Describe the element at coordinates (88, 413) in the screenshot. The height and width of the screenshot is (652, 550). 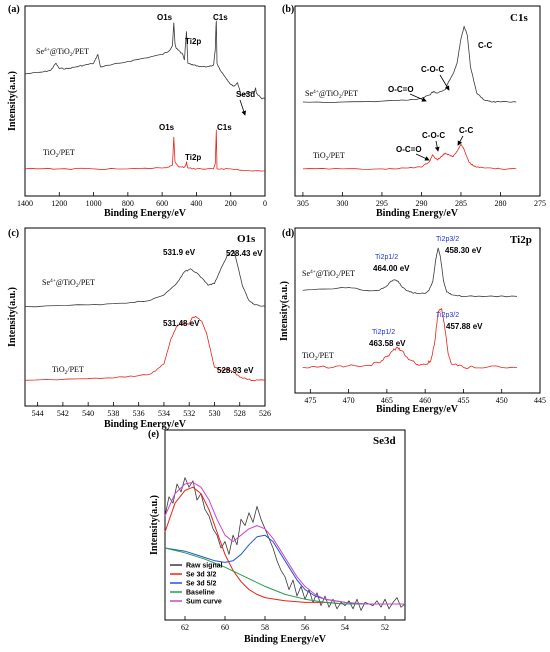
I see `panel-c-xtick-label-2: 540` at that location.